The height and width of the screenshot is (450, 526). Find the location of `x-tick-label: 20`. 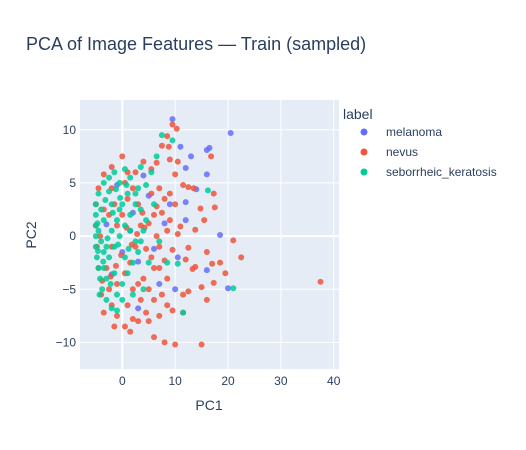

x-tick-label: 20 is located at coordinates (228, 381).